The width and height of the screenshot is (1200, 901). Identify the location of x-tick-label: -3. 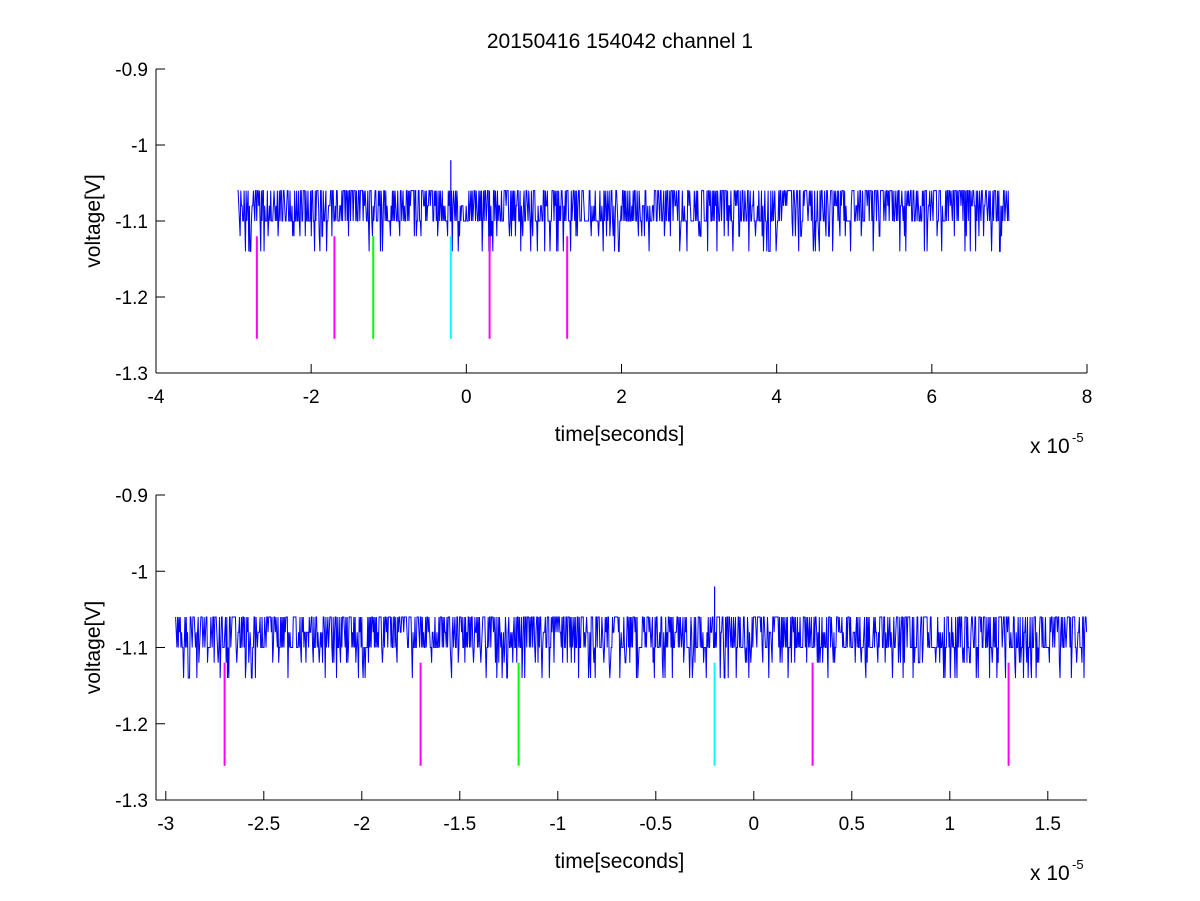
(165, 824).